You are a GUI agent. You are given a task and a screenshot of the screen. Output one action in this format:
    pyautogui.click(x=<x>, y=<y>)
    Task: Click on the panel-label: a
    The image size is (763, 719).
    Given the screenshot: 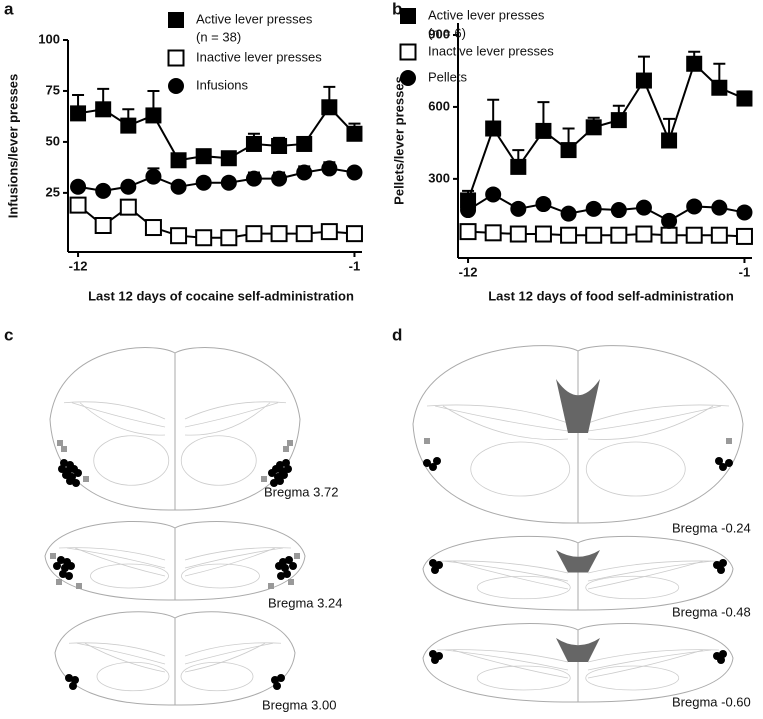 What is the action you would take?
    pyautogui.click(x=9, y=9)
    